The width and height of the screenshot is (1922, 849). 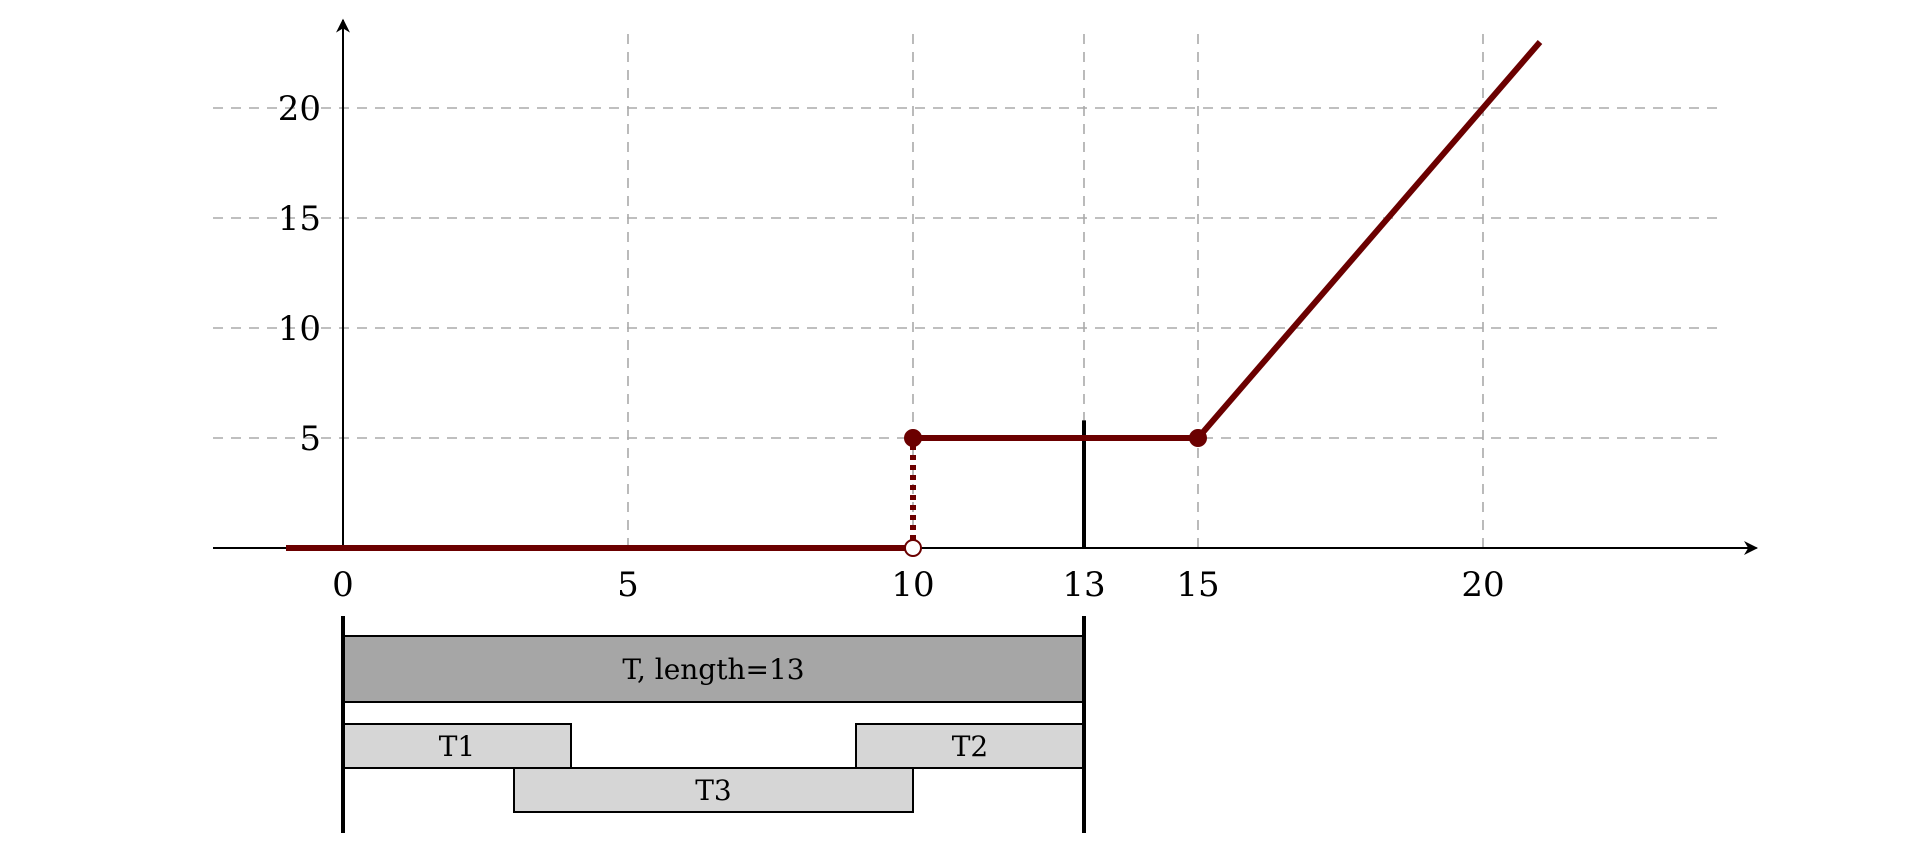 What do you see at coordinates (310, 439) in the screenshot?
I see `y-tick-label-5: 5` at bounding box center [310, 439].